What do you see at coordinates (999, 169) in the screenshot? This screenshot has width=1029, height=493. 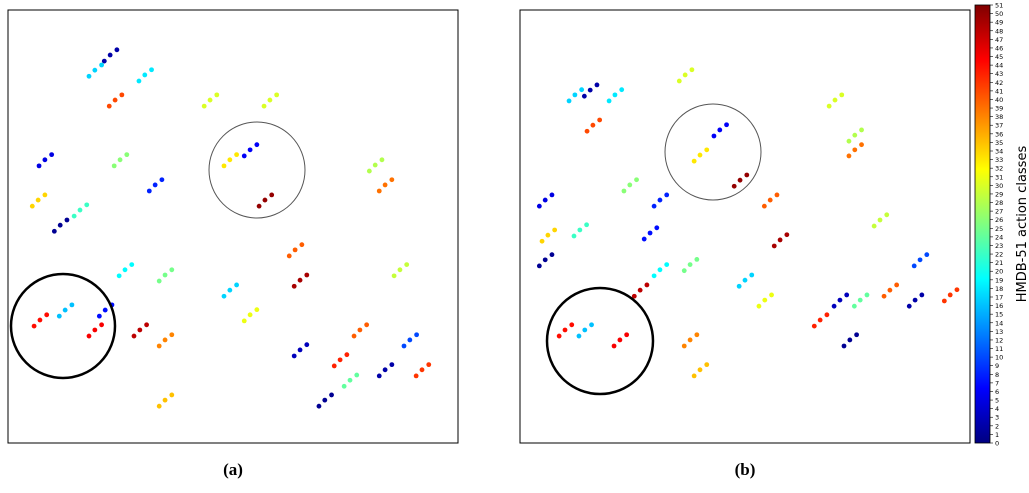 I see `tick-label: 32` at bounding box center [999, 169].